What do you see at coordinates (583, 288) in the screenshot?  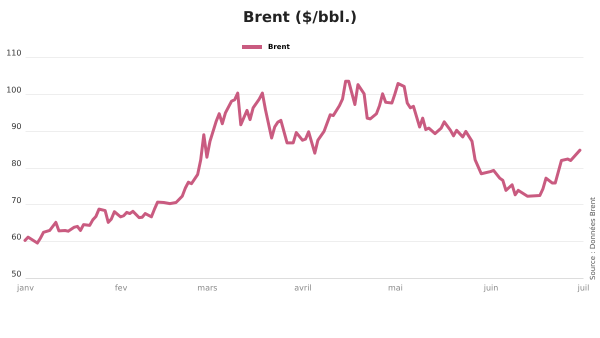 I see `x-tick-label: juil` at bounding box center [583, 288].